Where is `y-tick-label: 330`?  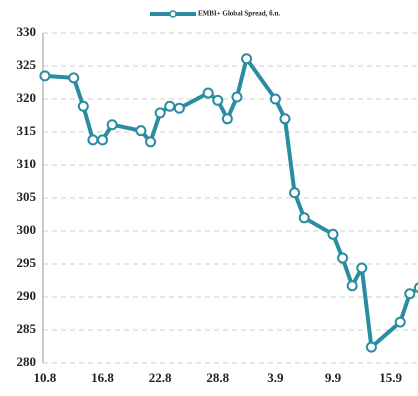
y-tick-label: 330 is located at coordinates (27, 31).